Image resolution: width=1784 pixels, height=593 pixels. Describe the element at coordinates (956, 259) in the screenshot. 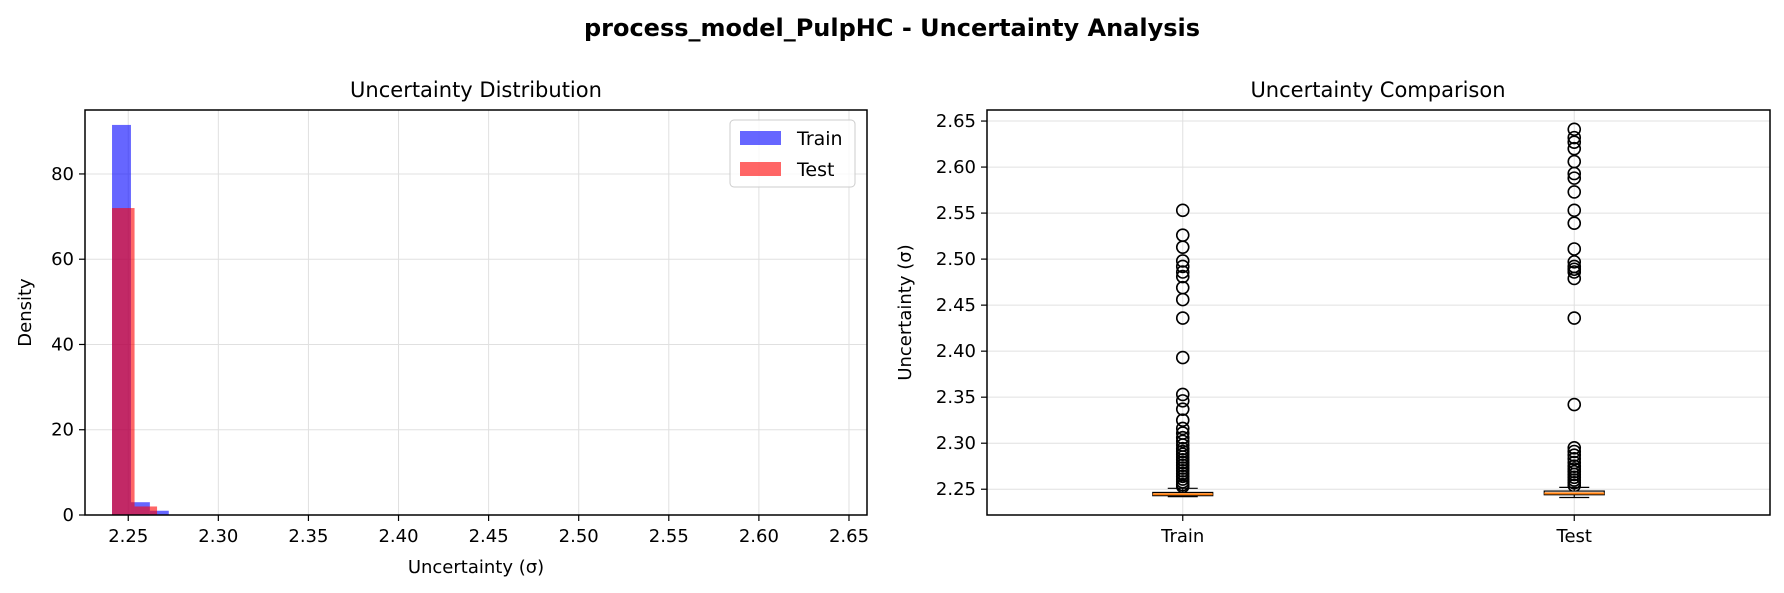

I see `y-tick-label: 2.50` at that location.